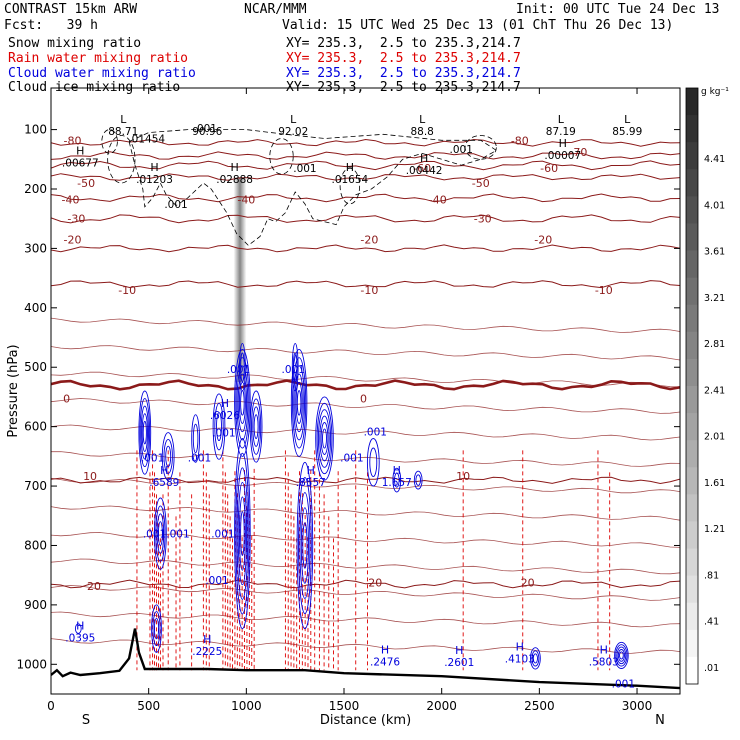 The height and width of the screenshot is (740, 740). I want to click on y-tick-label: 400, so click(35, 308).